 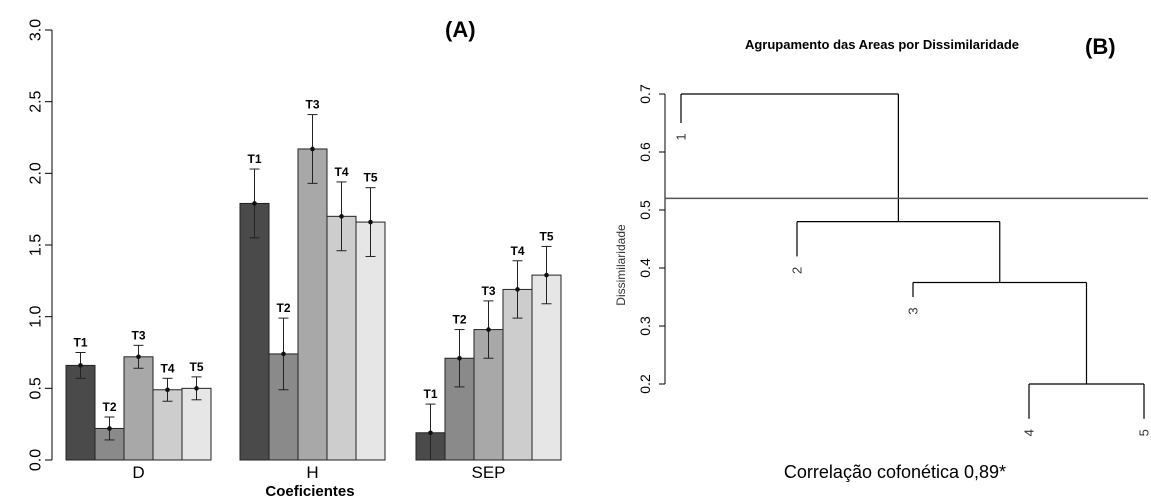 I want to click on y-tick-label: 2.5, so click(x=36, y=101).